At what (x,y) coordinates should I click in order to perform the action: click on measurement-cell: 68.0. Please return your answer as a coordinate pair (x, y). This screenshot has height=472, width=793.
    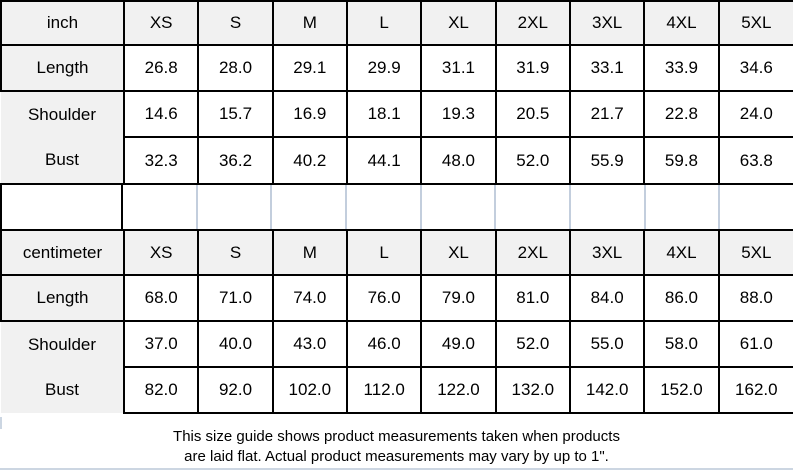
    Looking at the image, I should click on (161, 298).